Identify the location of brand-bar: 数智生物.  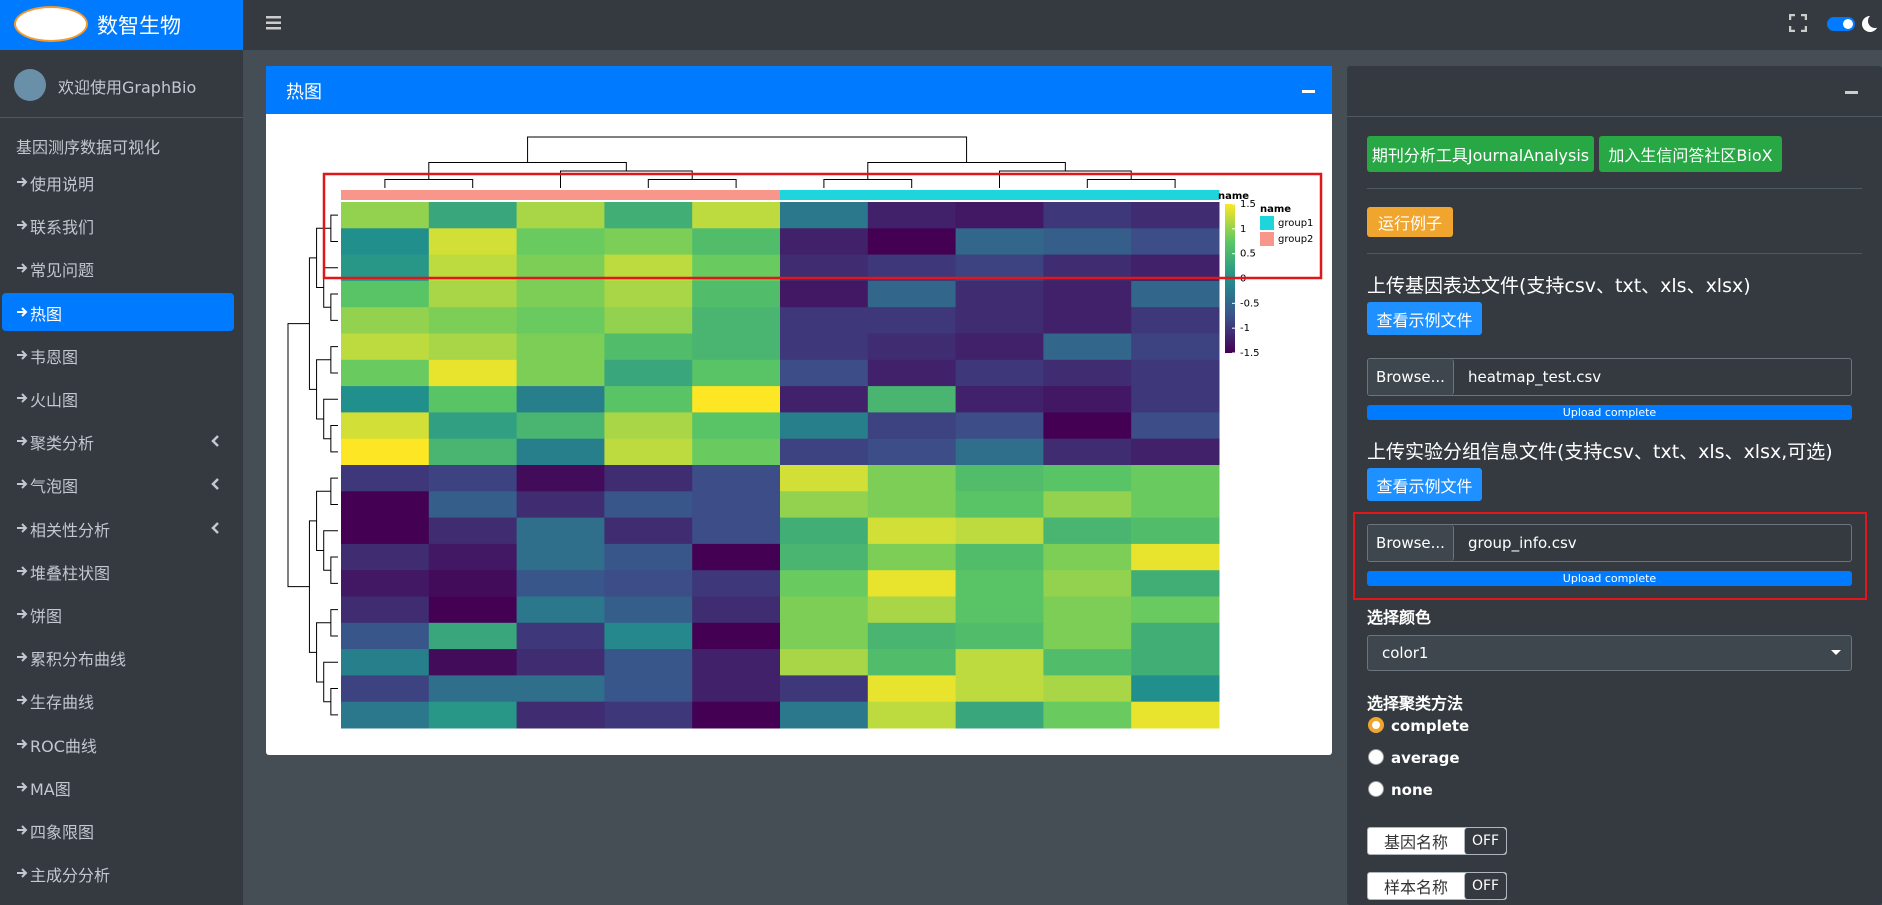
(121, 25).